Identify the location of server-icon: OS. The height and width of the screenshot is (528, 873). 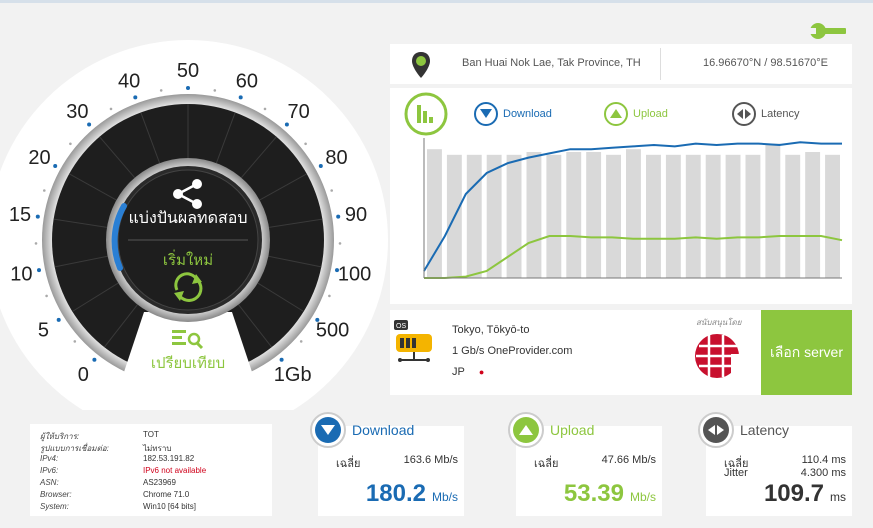
(413, 341).